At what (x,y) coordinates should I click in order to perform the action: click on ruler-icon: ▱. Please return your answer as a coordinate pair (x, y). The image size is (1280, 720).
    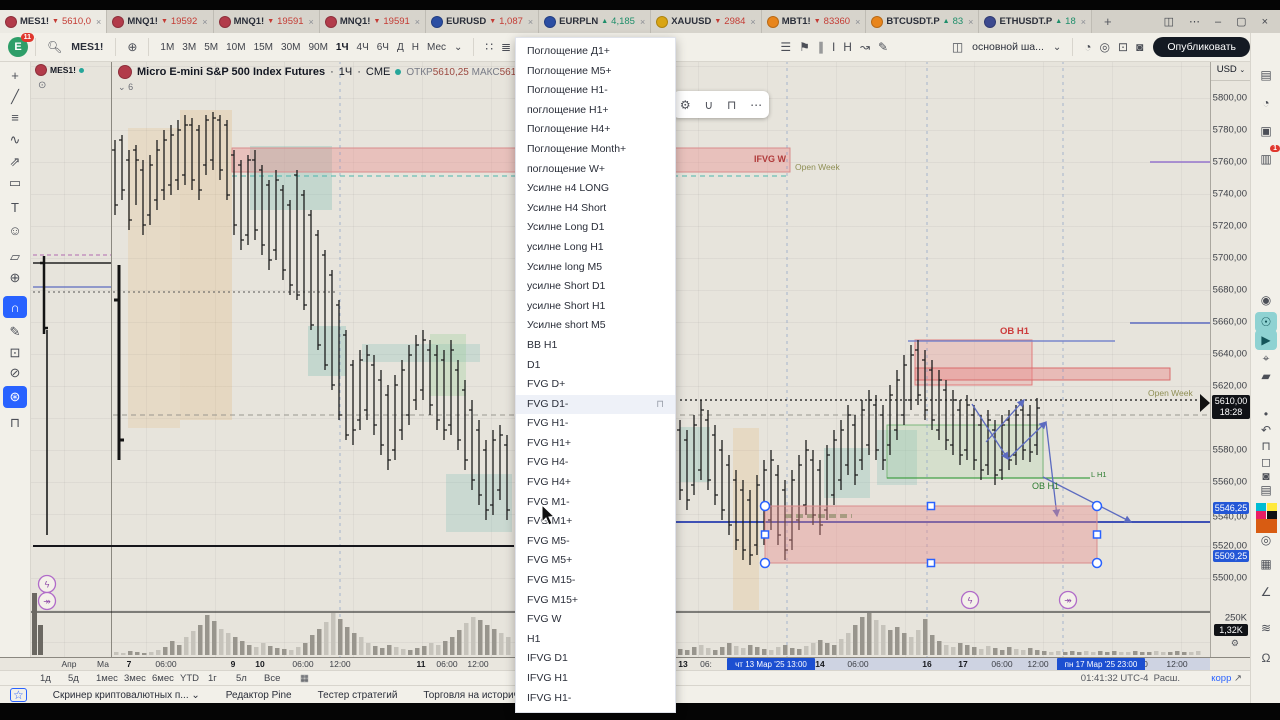
    Looking at the image, I should click on (15, 256).